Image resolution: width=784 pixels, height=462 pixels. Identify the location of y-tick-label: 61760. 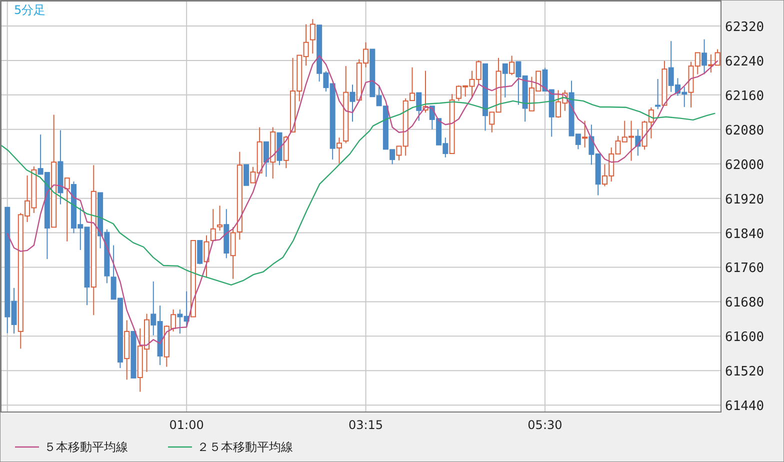
(744, 268).